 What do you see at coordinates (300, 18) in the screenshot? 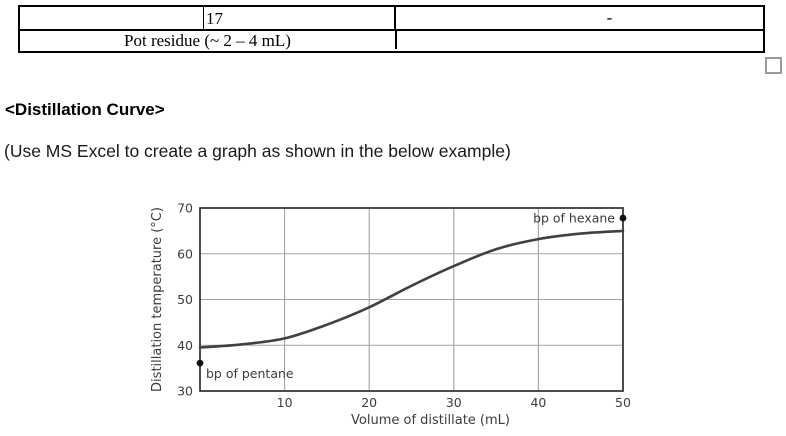
I see `table-cell-value: 17` at bounding box center [300, 18].